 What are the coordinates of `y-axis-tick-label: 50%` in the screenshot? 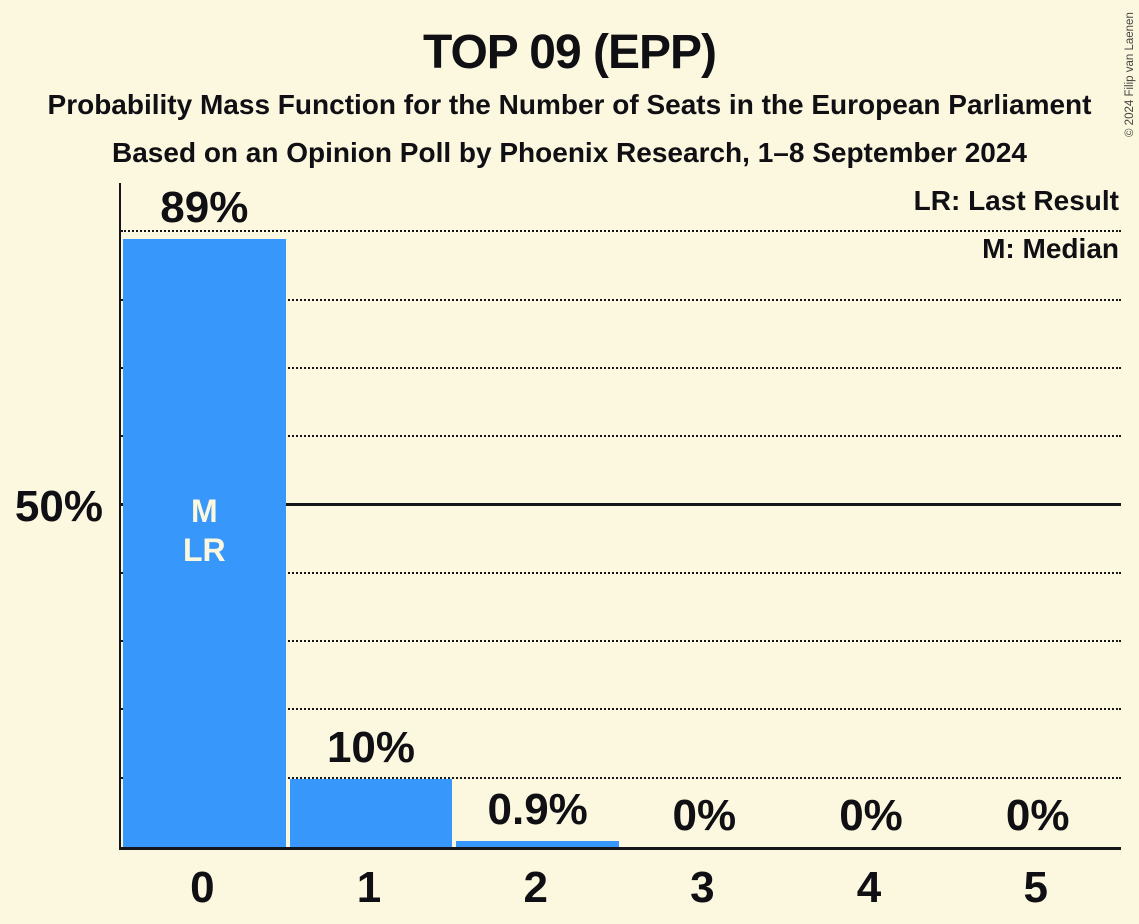 It's located at (58, 506).